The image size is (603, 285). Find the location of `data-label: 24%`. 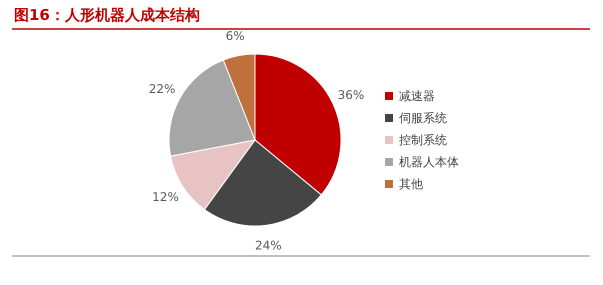

data-label: 24% is located at coordinates (268, 245).